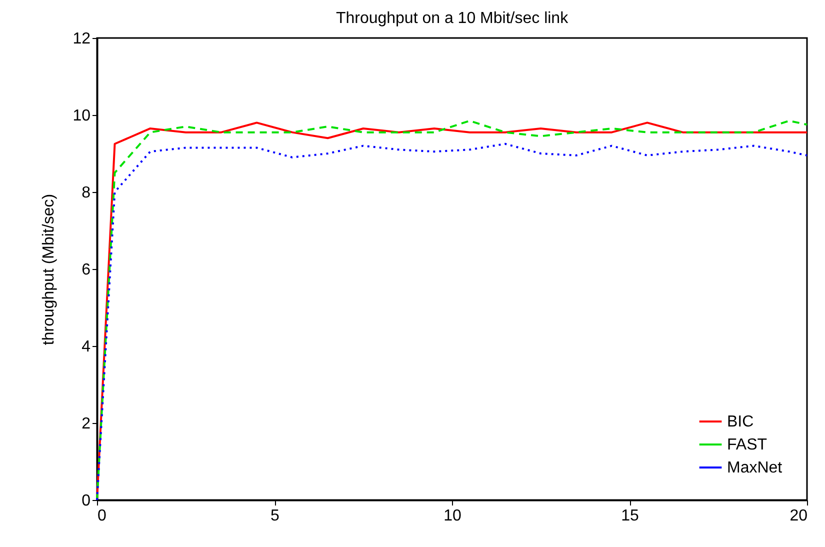 The height and width of the screenshot is (547, 825). What do you see at coordinates (49, 270) in the screenshot?
I see `y-axis-title: throughput (Mbit/sec)` at bounding box center [49, 270].